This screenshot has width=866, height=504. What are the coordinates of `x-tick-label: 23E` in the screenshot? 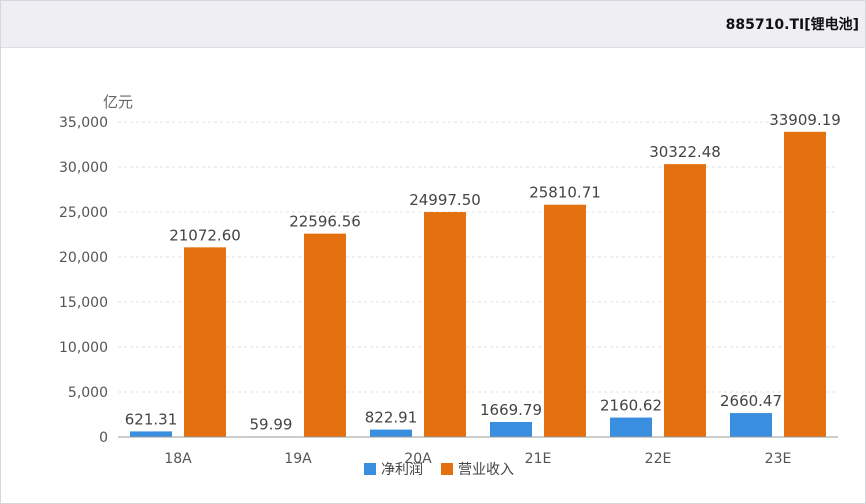 It's located at (778, 459).